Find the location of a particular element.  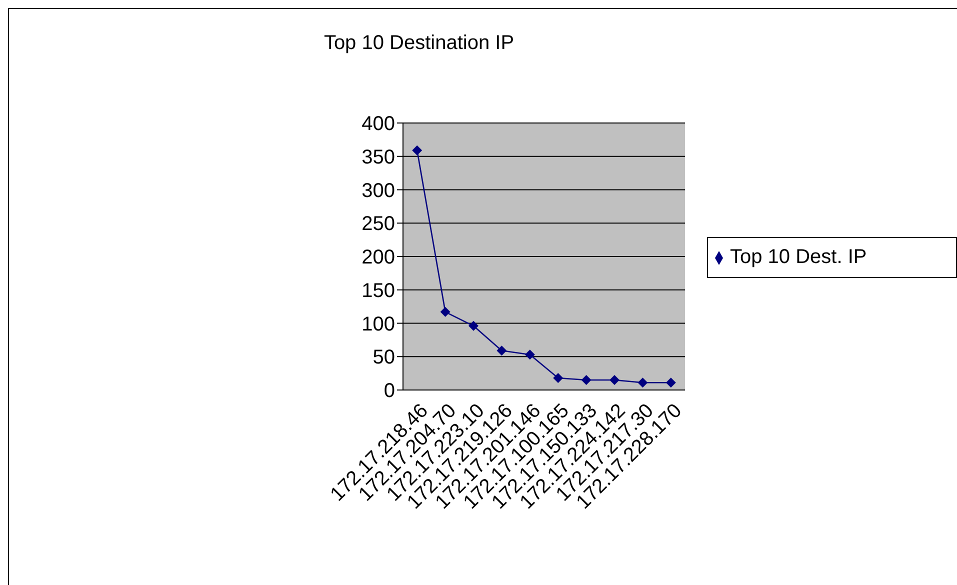

y-tick-label: 250 is located at coordinates (378, 224).